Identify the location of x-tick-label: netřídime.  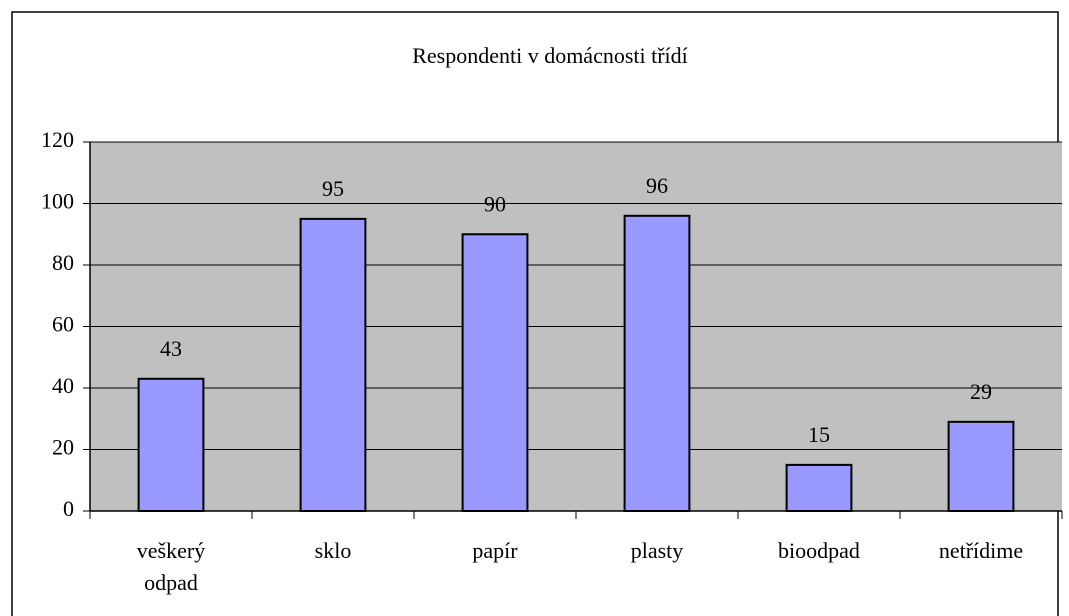
(981, 550).